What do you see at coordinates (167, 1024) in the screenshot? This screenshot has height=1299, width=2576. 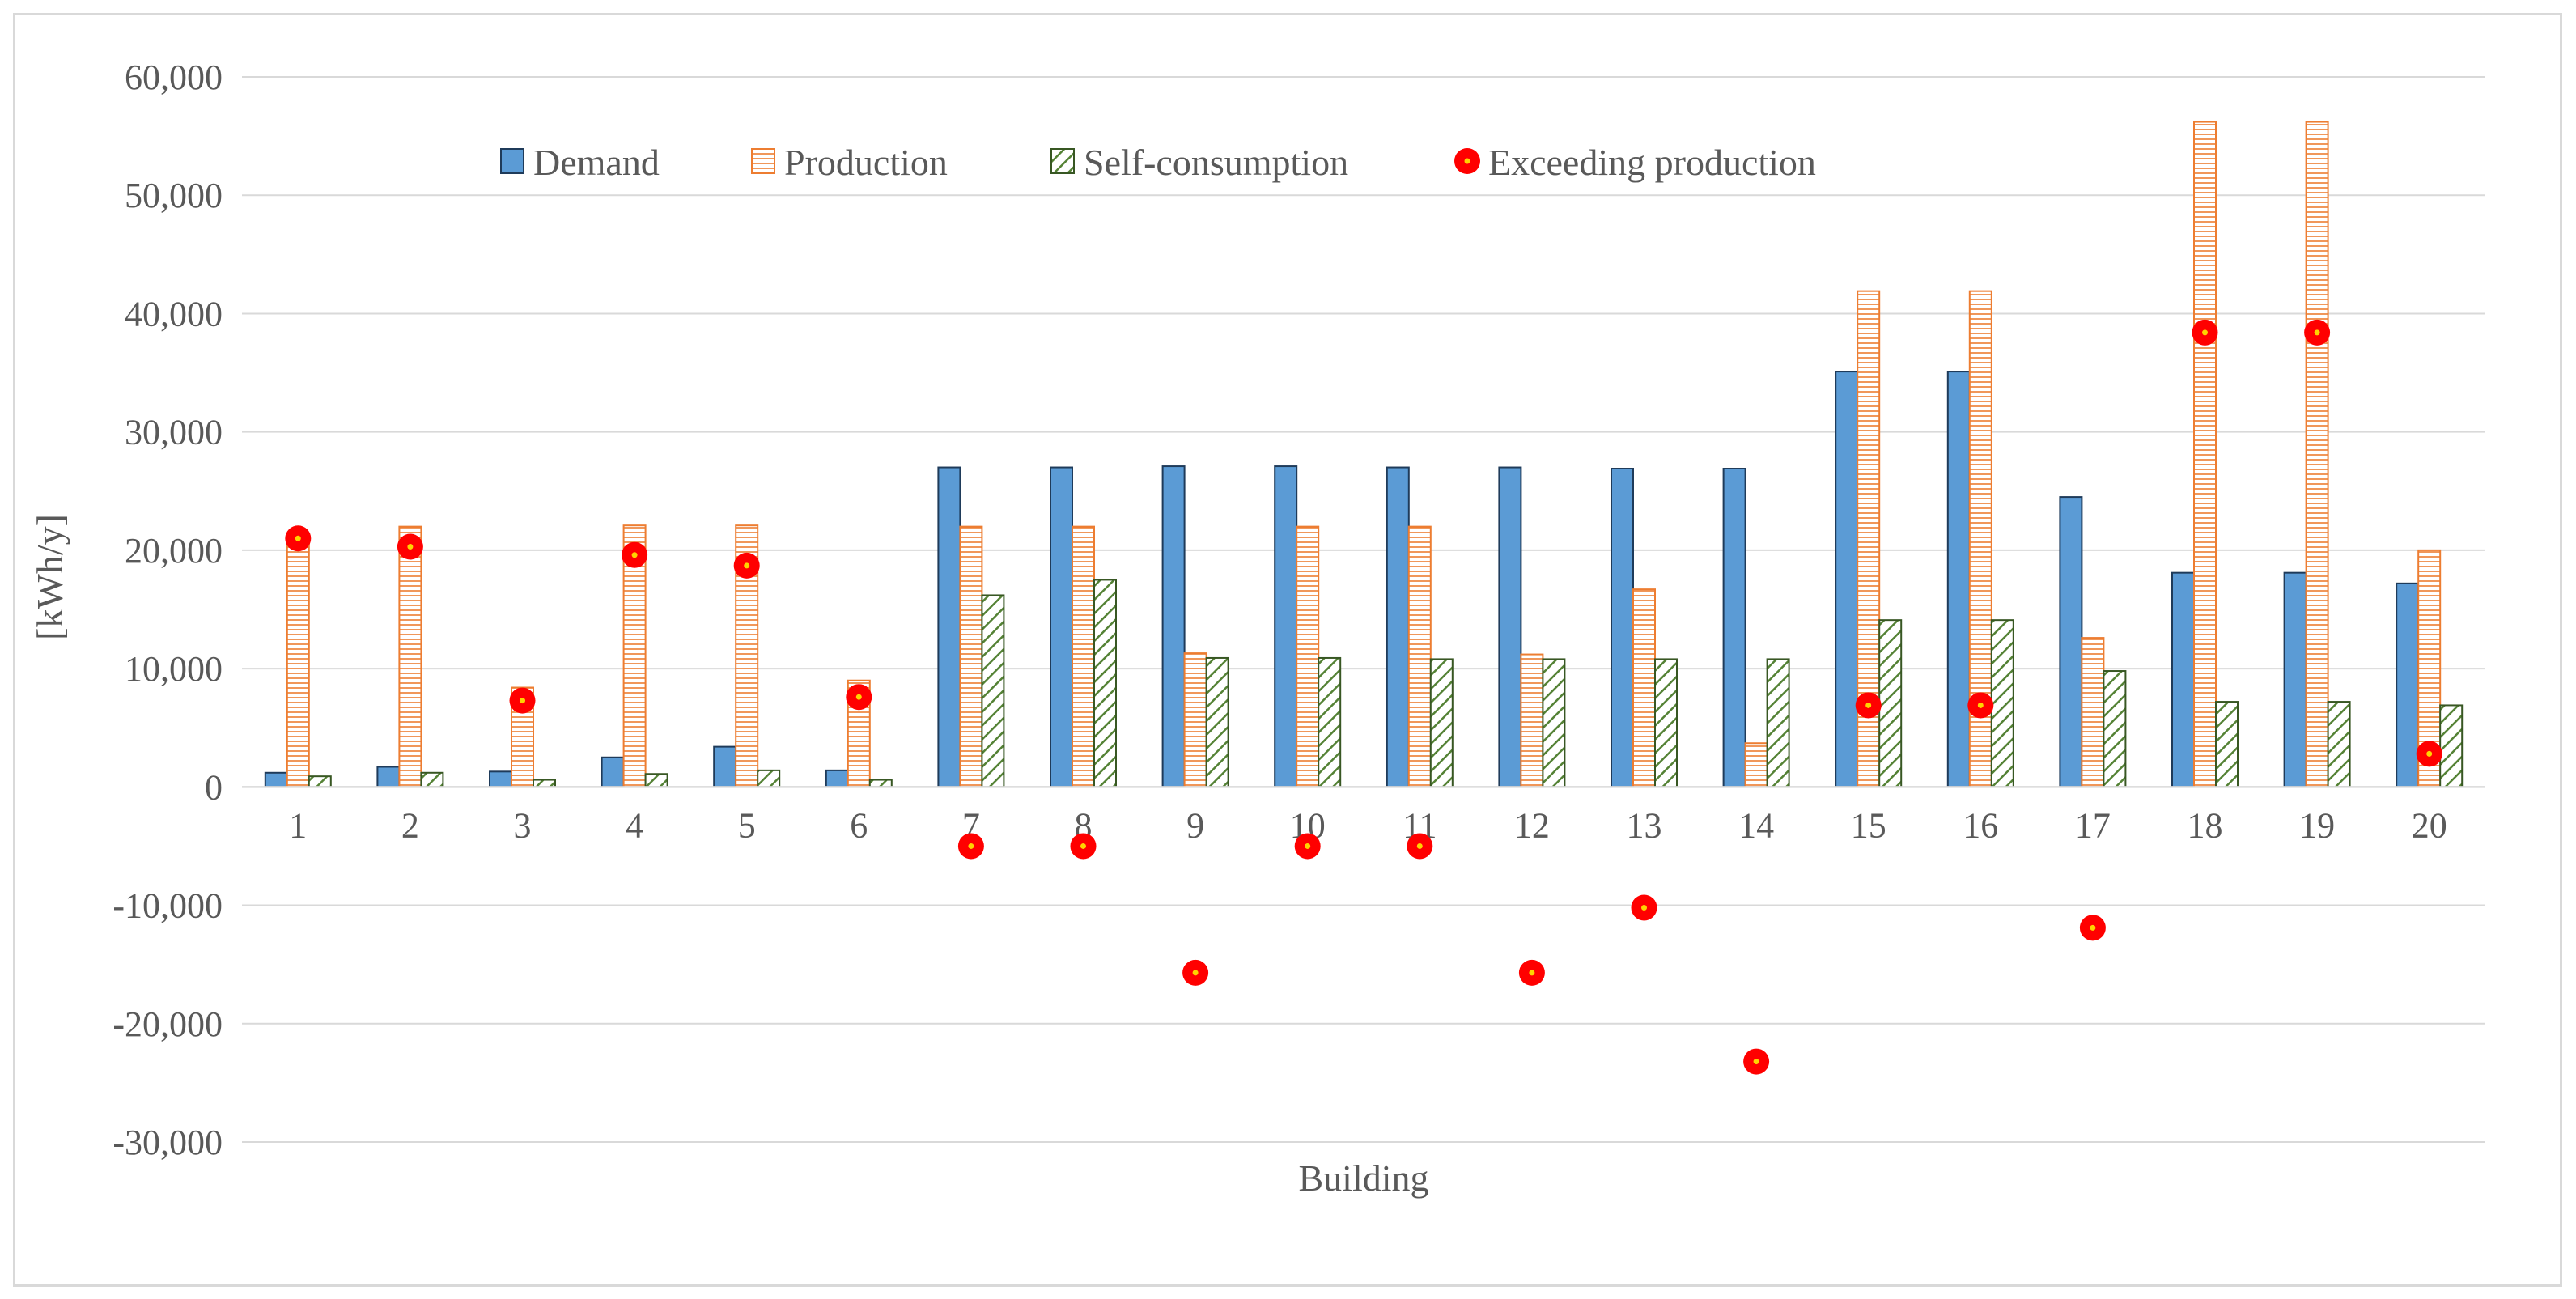 I see `y-tick-label: -20,000` at bounding box center [167, 1024].